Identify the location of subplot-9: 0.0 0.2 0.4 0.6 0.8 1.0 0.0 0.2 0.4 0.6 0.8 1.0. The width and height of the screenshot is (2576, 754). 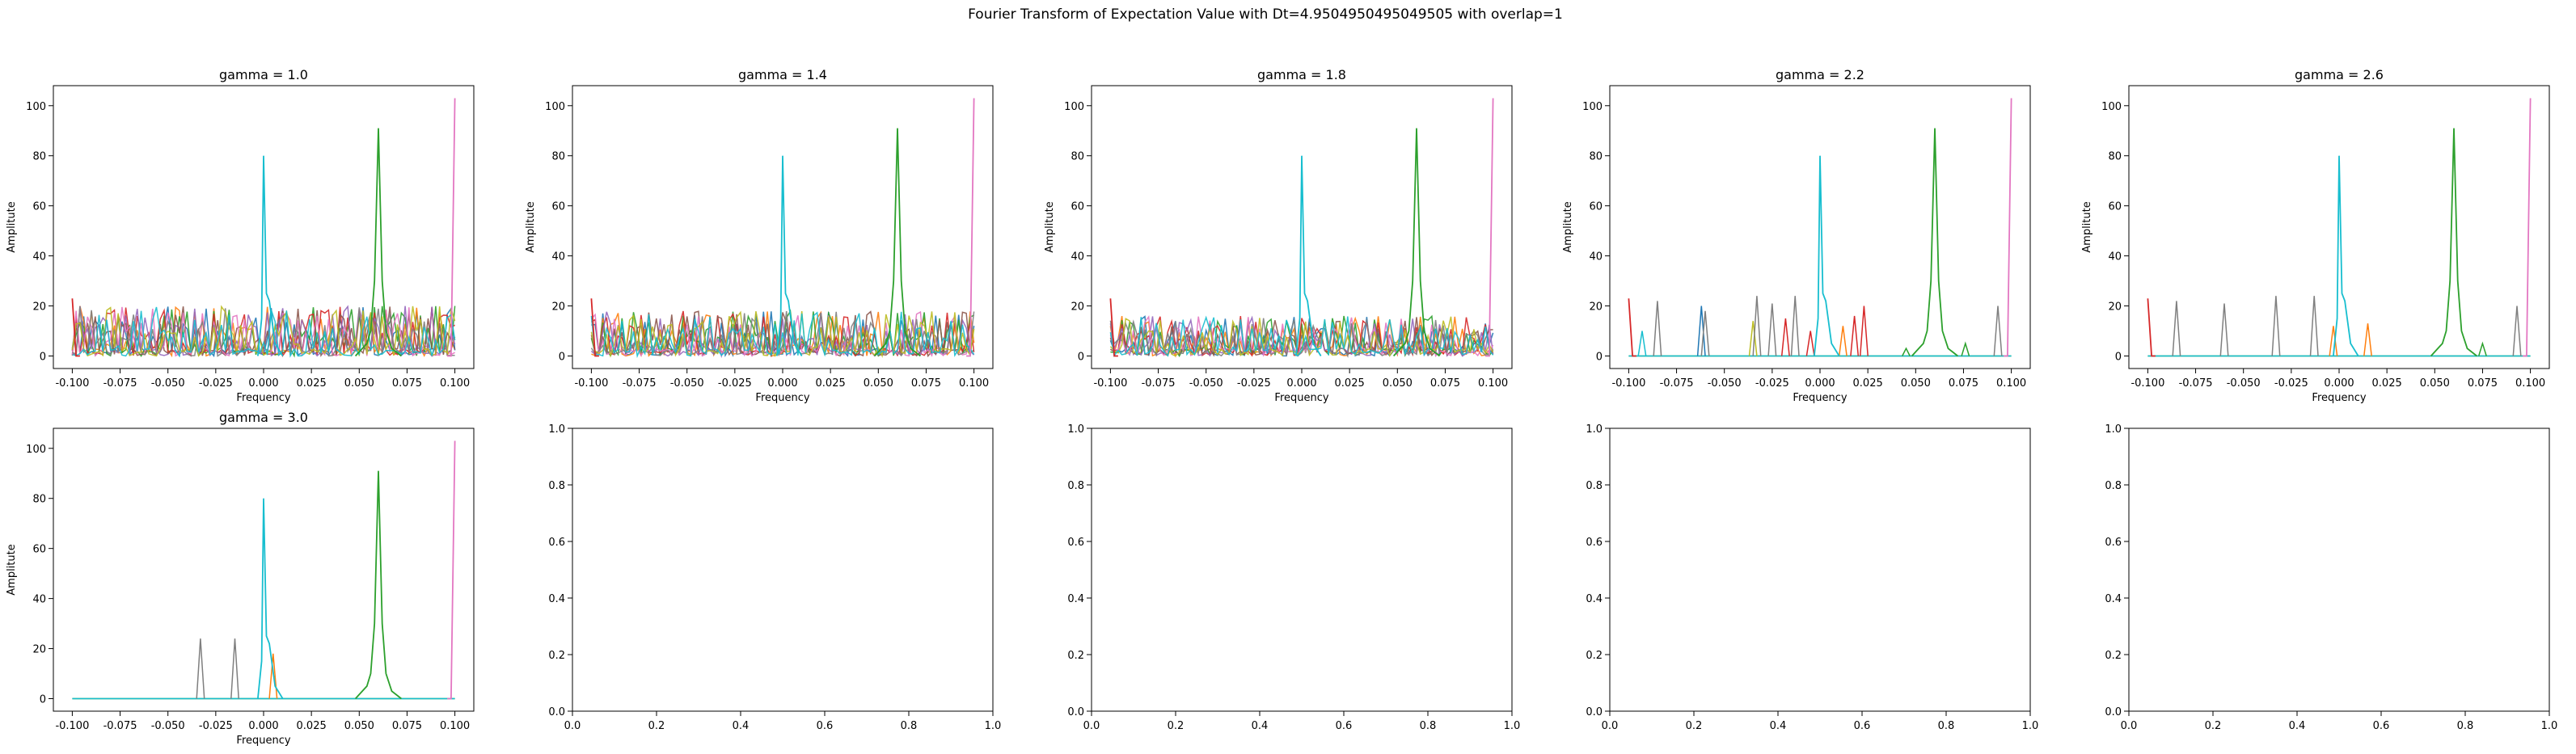
(1812, 577).